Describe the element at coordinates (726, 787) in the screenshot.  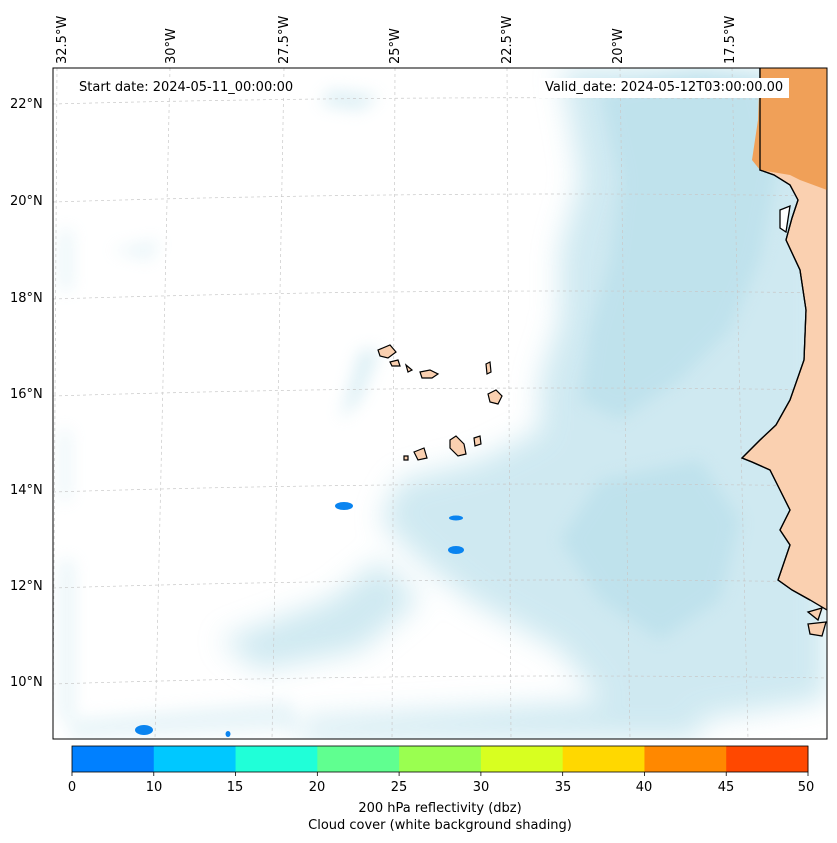
I see `colorbar-tick-label: 45` at that location.